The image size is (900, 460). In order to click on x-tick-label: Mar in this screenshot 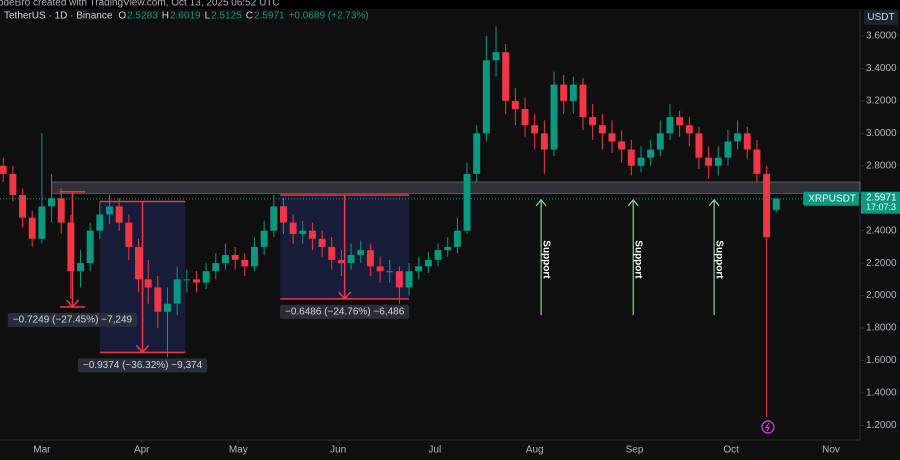, I will do `click(42, 450)`.